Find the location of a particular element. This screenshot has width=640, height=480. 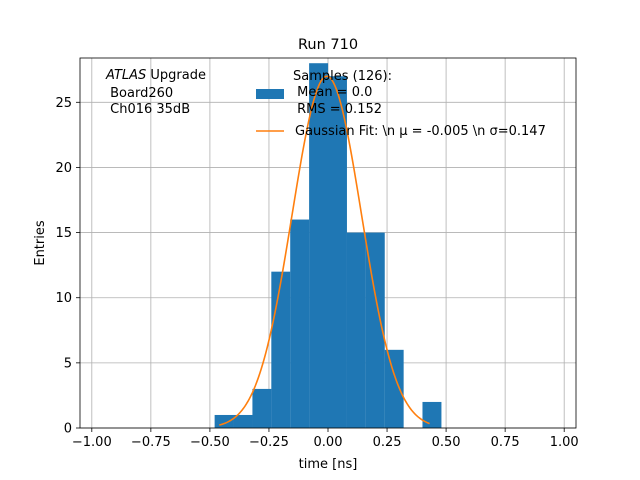

x-tick-label: 0.50 is located at coordinates (446, 442).